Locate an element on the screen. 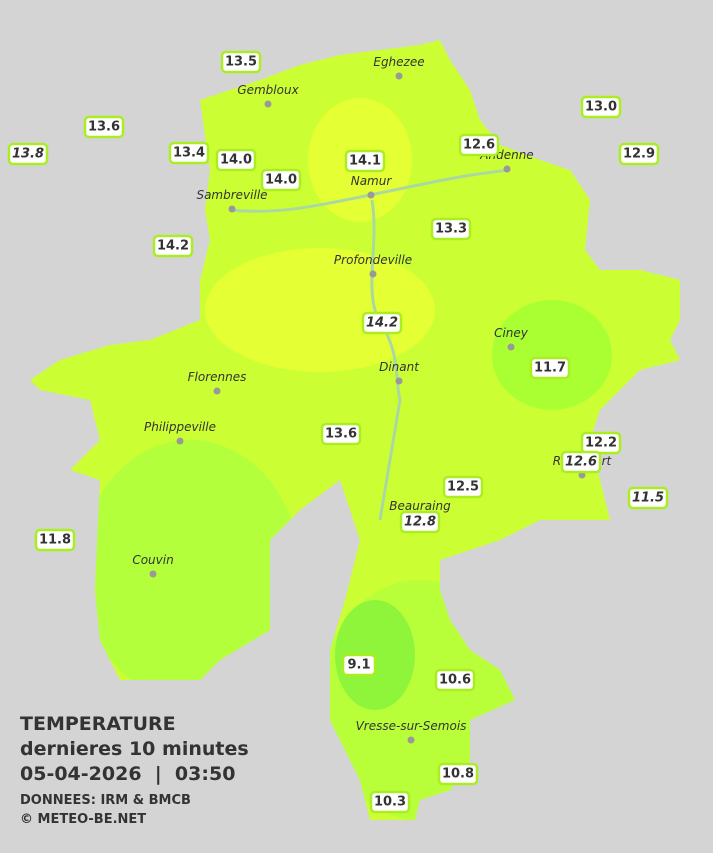  station-value: 9.1 is located at coordinates (358, 665).